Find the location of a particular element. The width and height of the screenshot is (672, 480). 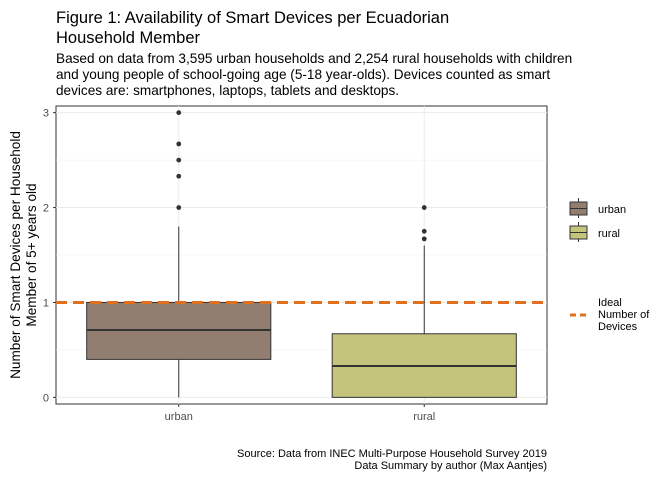

box-rural is located at coordinates (424, 301).